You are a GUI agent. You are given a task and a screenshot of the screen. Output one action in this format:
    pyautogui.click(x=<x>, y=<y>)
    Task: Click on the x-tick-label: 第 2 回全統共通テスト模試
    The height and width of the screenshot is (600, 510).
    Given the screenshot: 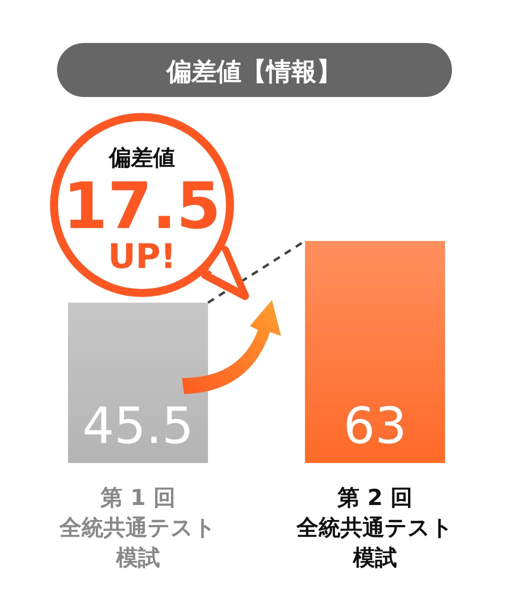 What is the action you would take?
    pyautogui.click(x=375, y=528)
    